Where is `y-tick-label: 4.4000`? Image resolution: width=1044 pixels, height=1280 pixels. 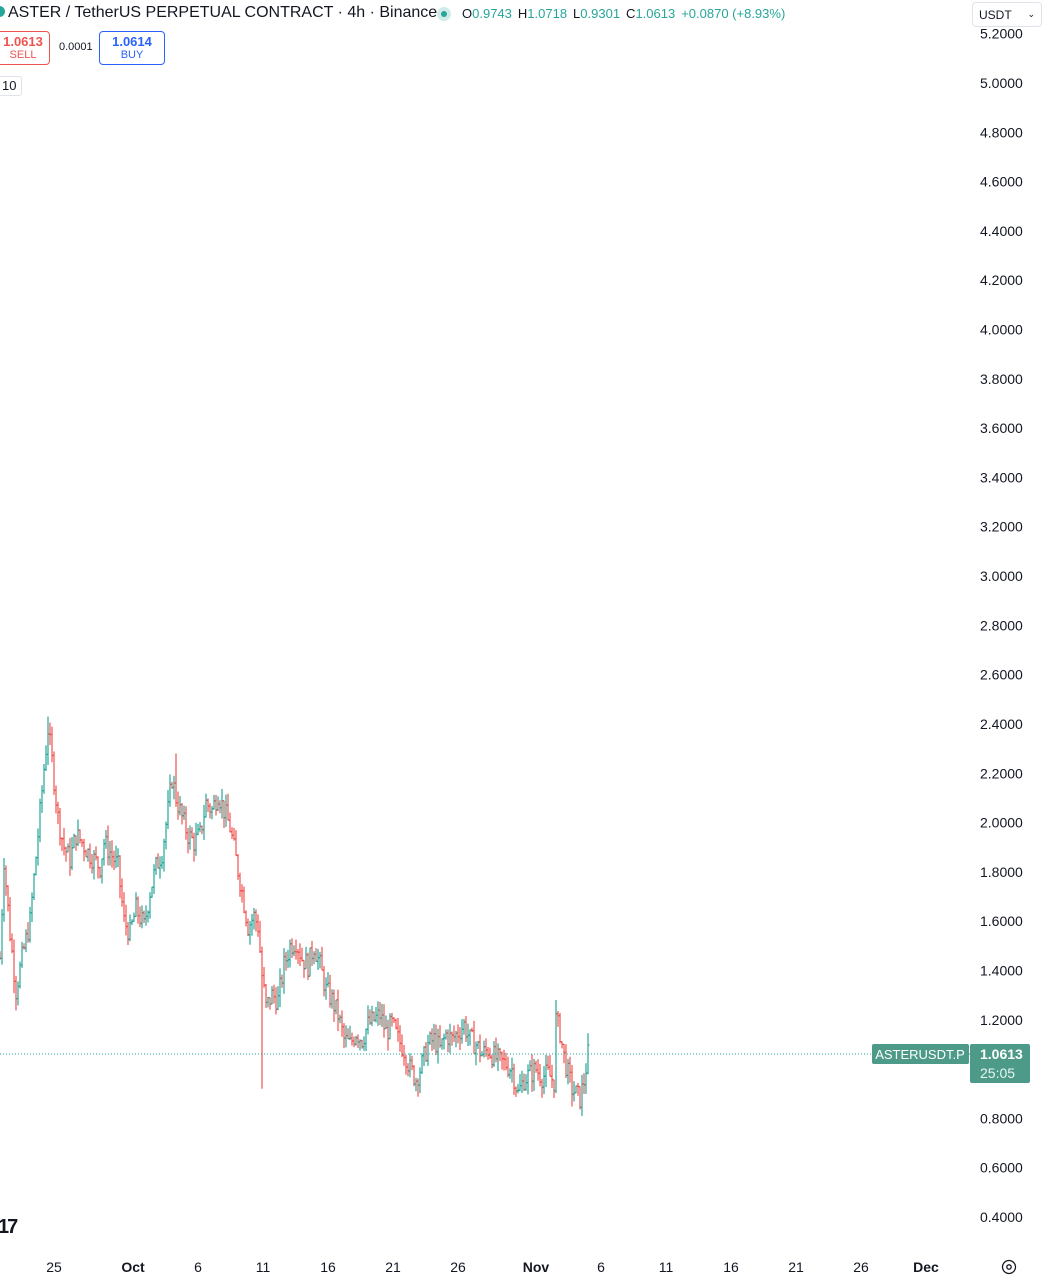 y-tick-label: 4.4000 is located at coordinates (1001, 231).